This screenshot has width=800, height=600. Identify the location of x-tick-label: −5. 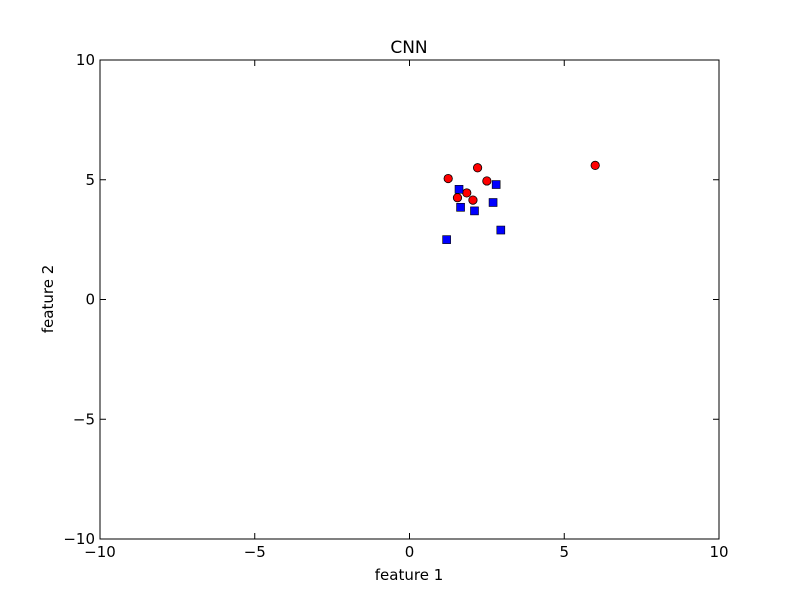
(255, 552).